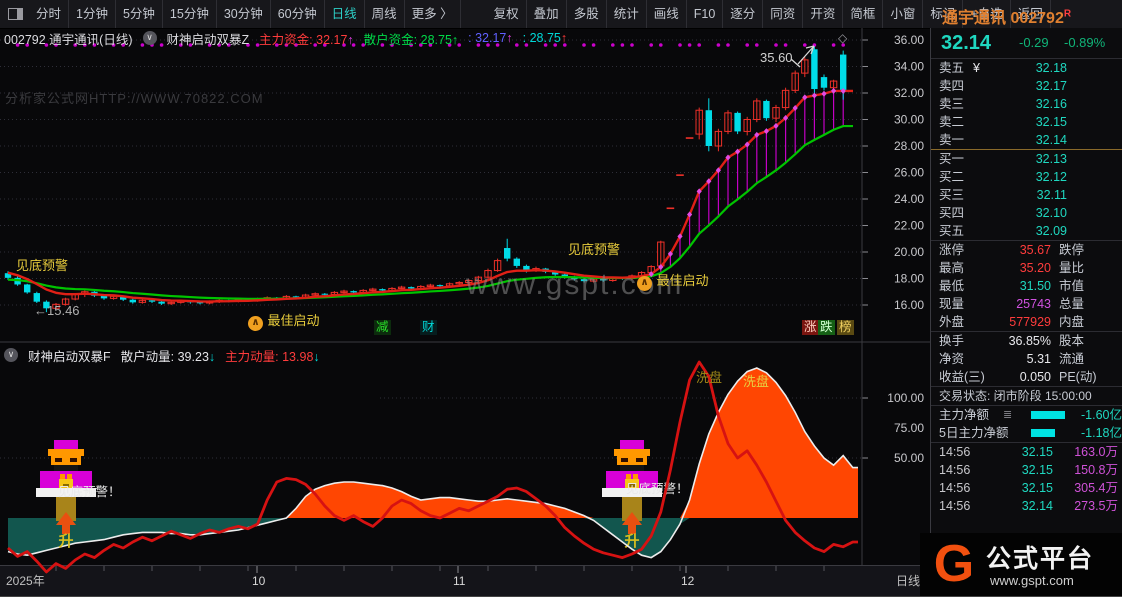 The height and width of the screenshot is (597, 1122). I want to click on watermark-brand: 公式平台, so click(1040, 559).